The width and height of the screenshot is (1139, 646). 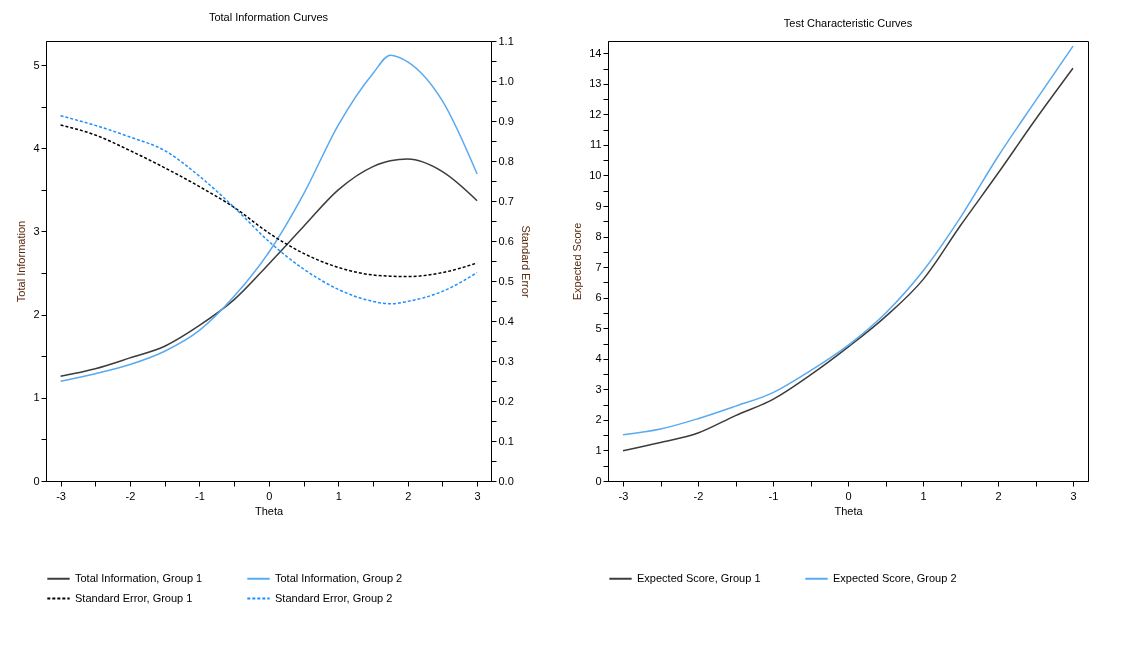 What do you see at coordinates (895, 577) in the screenshot?
I see `legend-label: Expected Score, Group 2` at bounding box center [895, 577].